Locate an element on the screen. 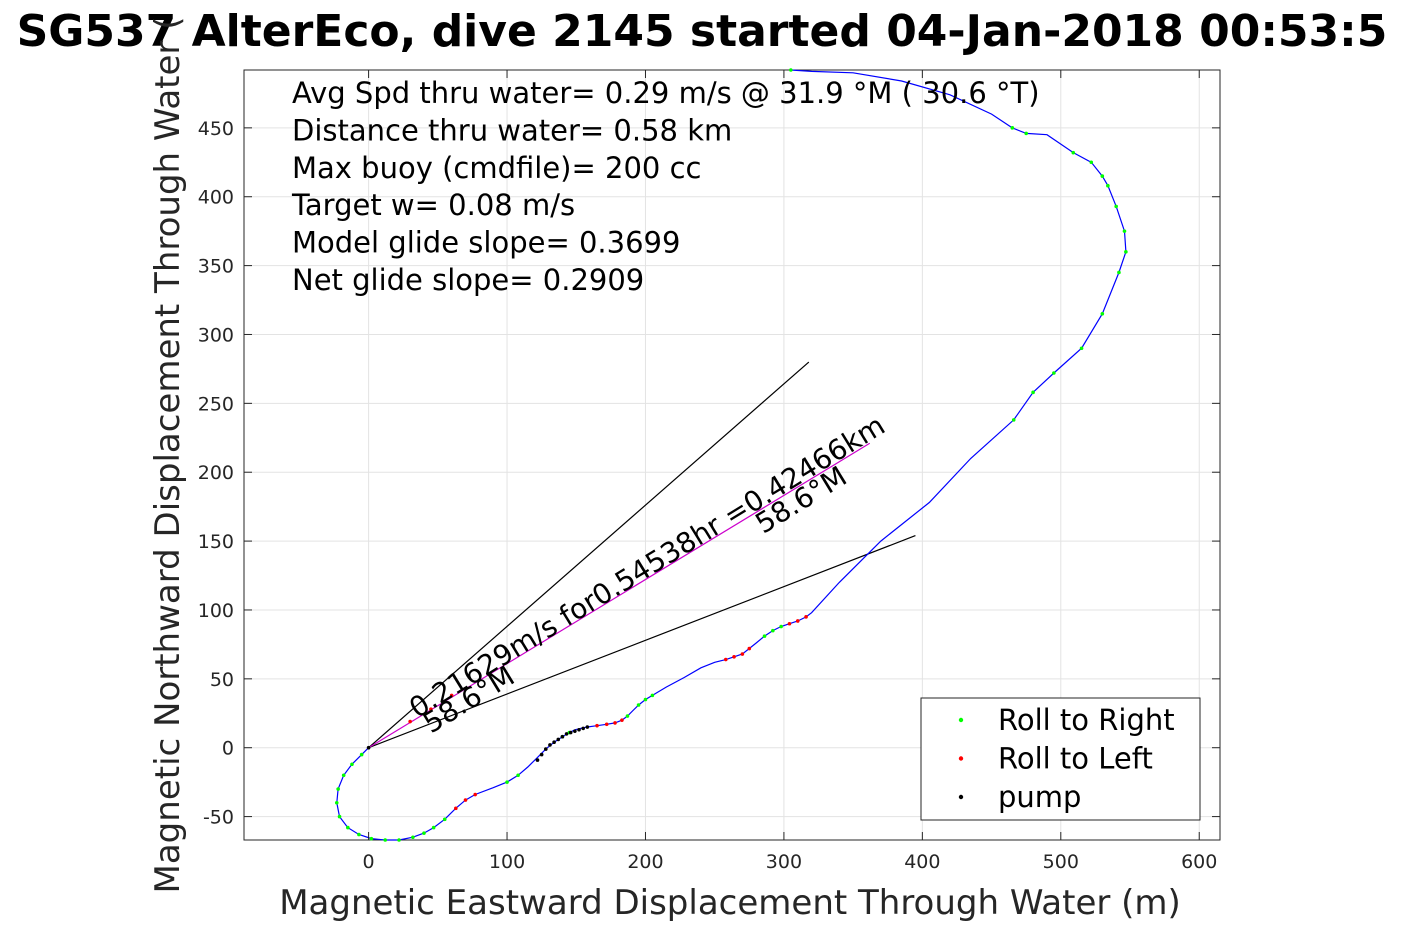 The width and height of the screenshot is (1417, 945). legend-label: Roll to Right is located at coordinates (1086, 720).